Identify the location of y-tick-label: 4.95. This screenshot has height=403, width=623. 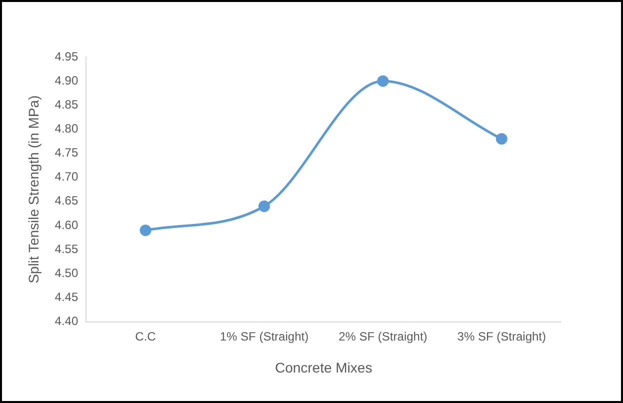
(66, 56).